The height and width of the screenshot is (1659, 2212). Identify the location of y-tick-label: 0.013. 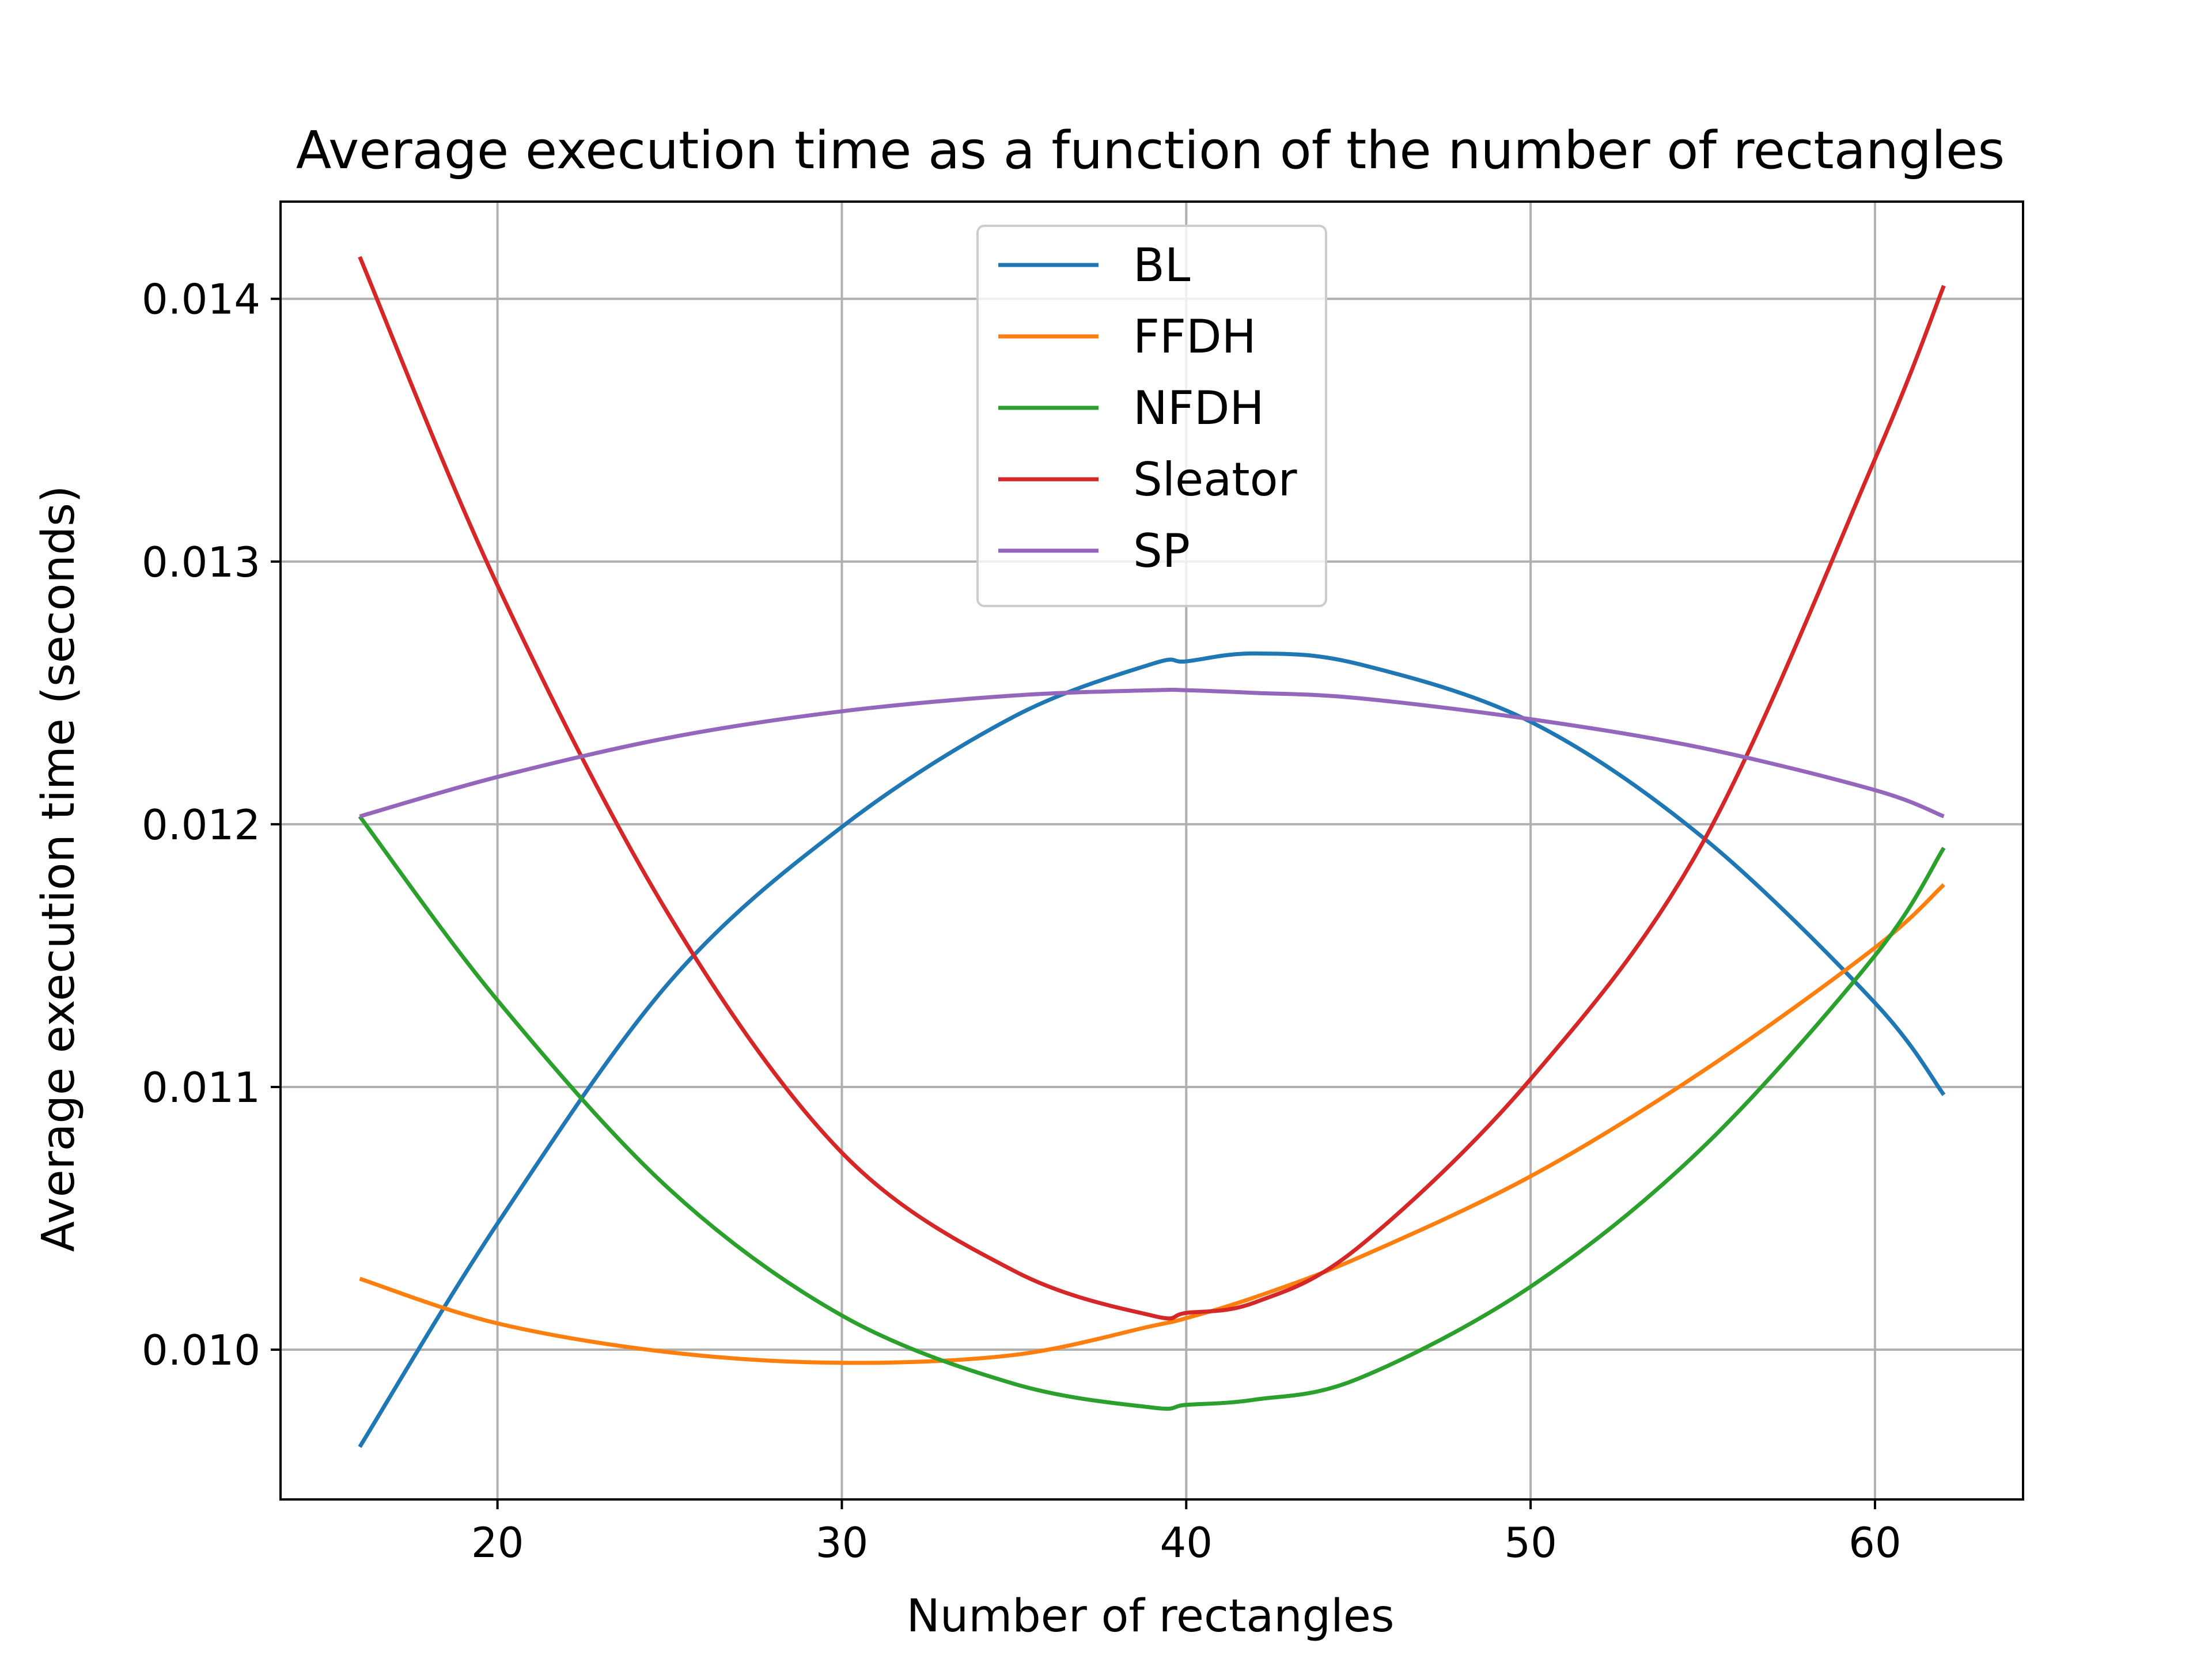
(201, 562).